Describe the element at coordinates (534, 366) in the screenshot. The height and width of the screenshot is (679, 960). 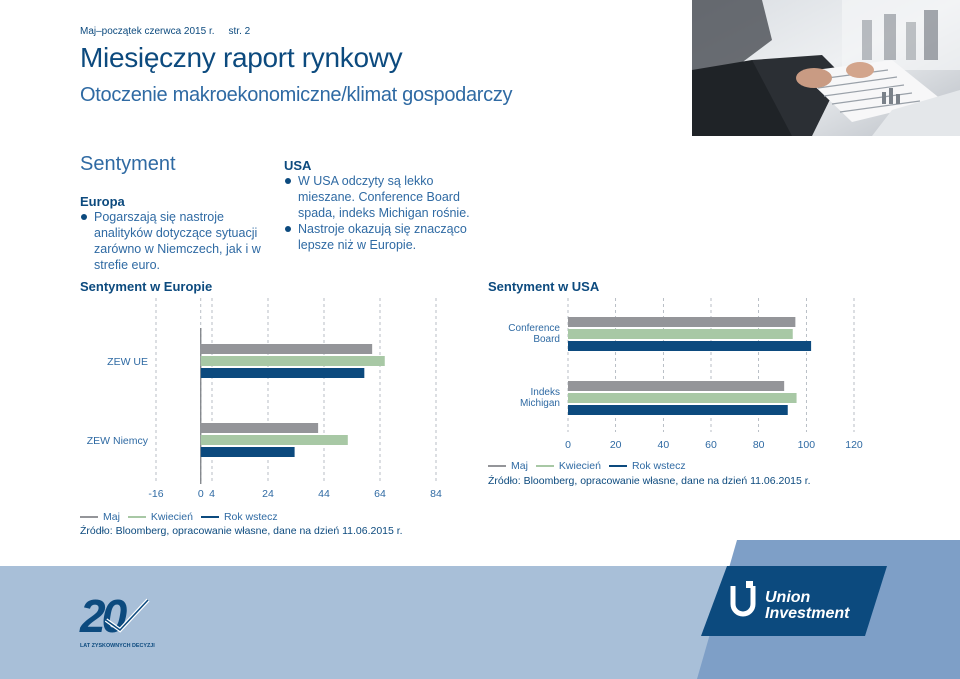
I see `usa-category-labels: Conference Board Indeks Michigan` at that location.